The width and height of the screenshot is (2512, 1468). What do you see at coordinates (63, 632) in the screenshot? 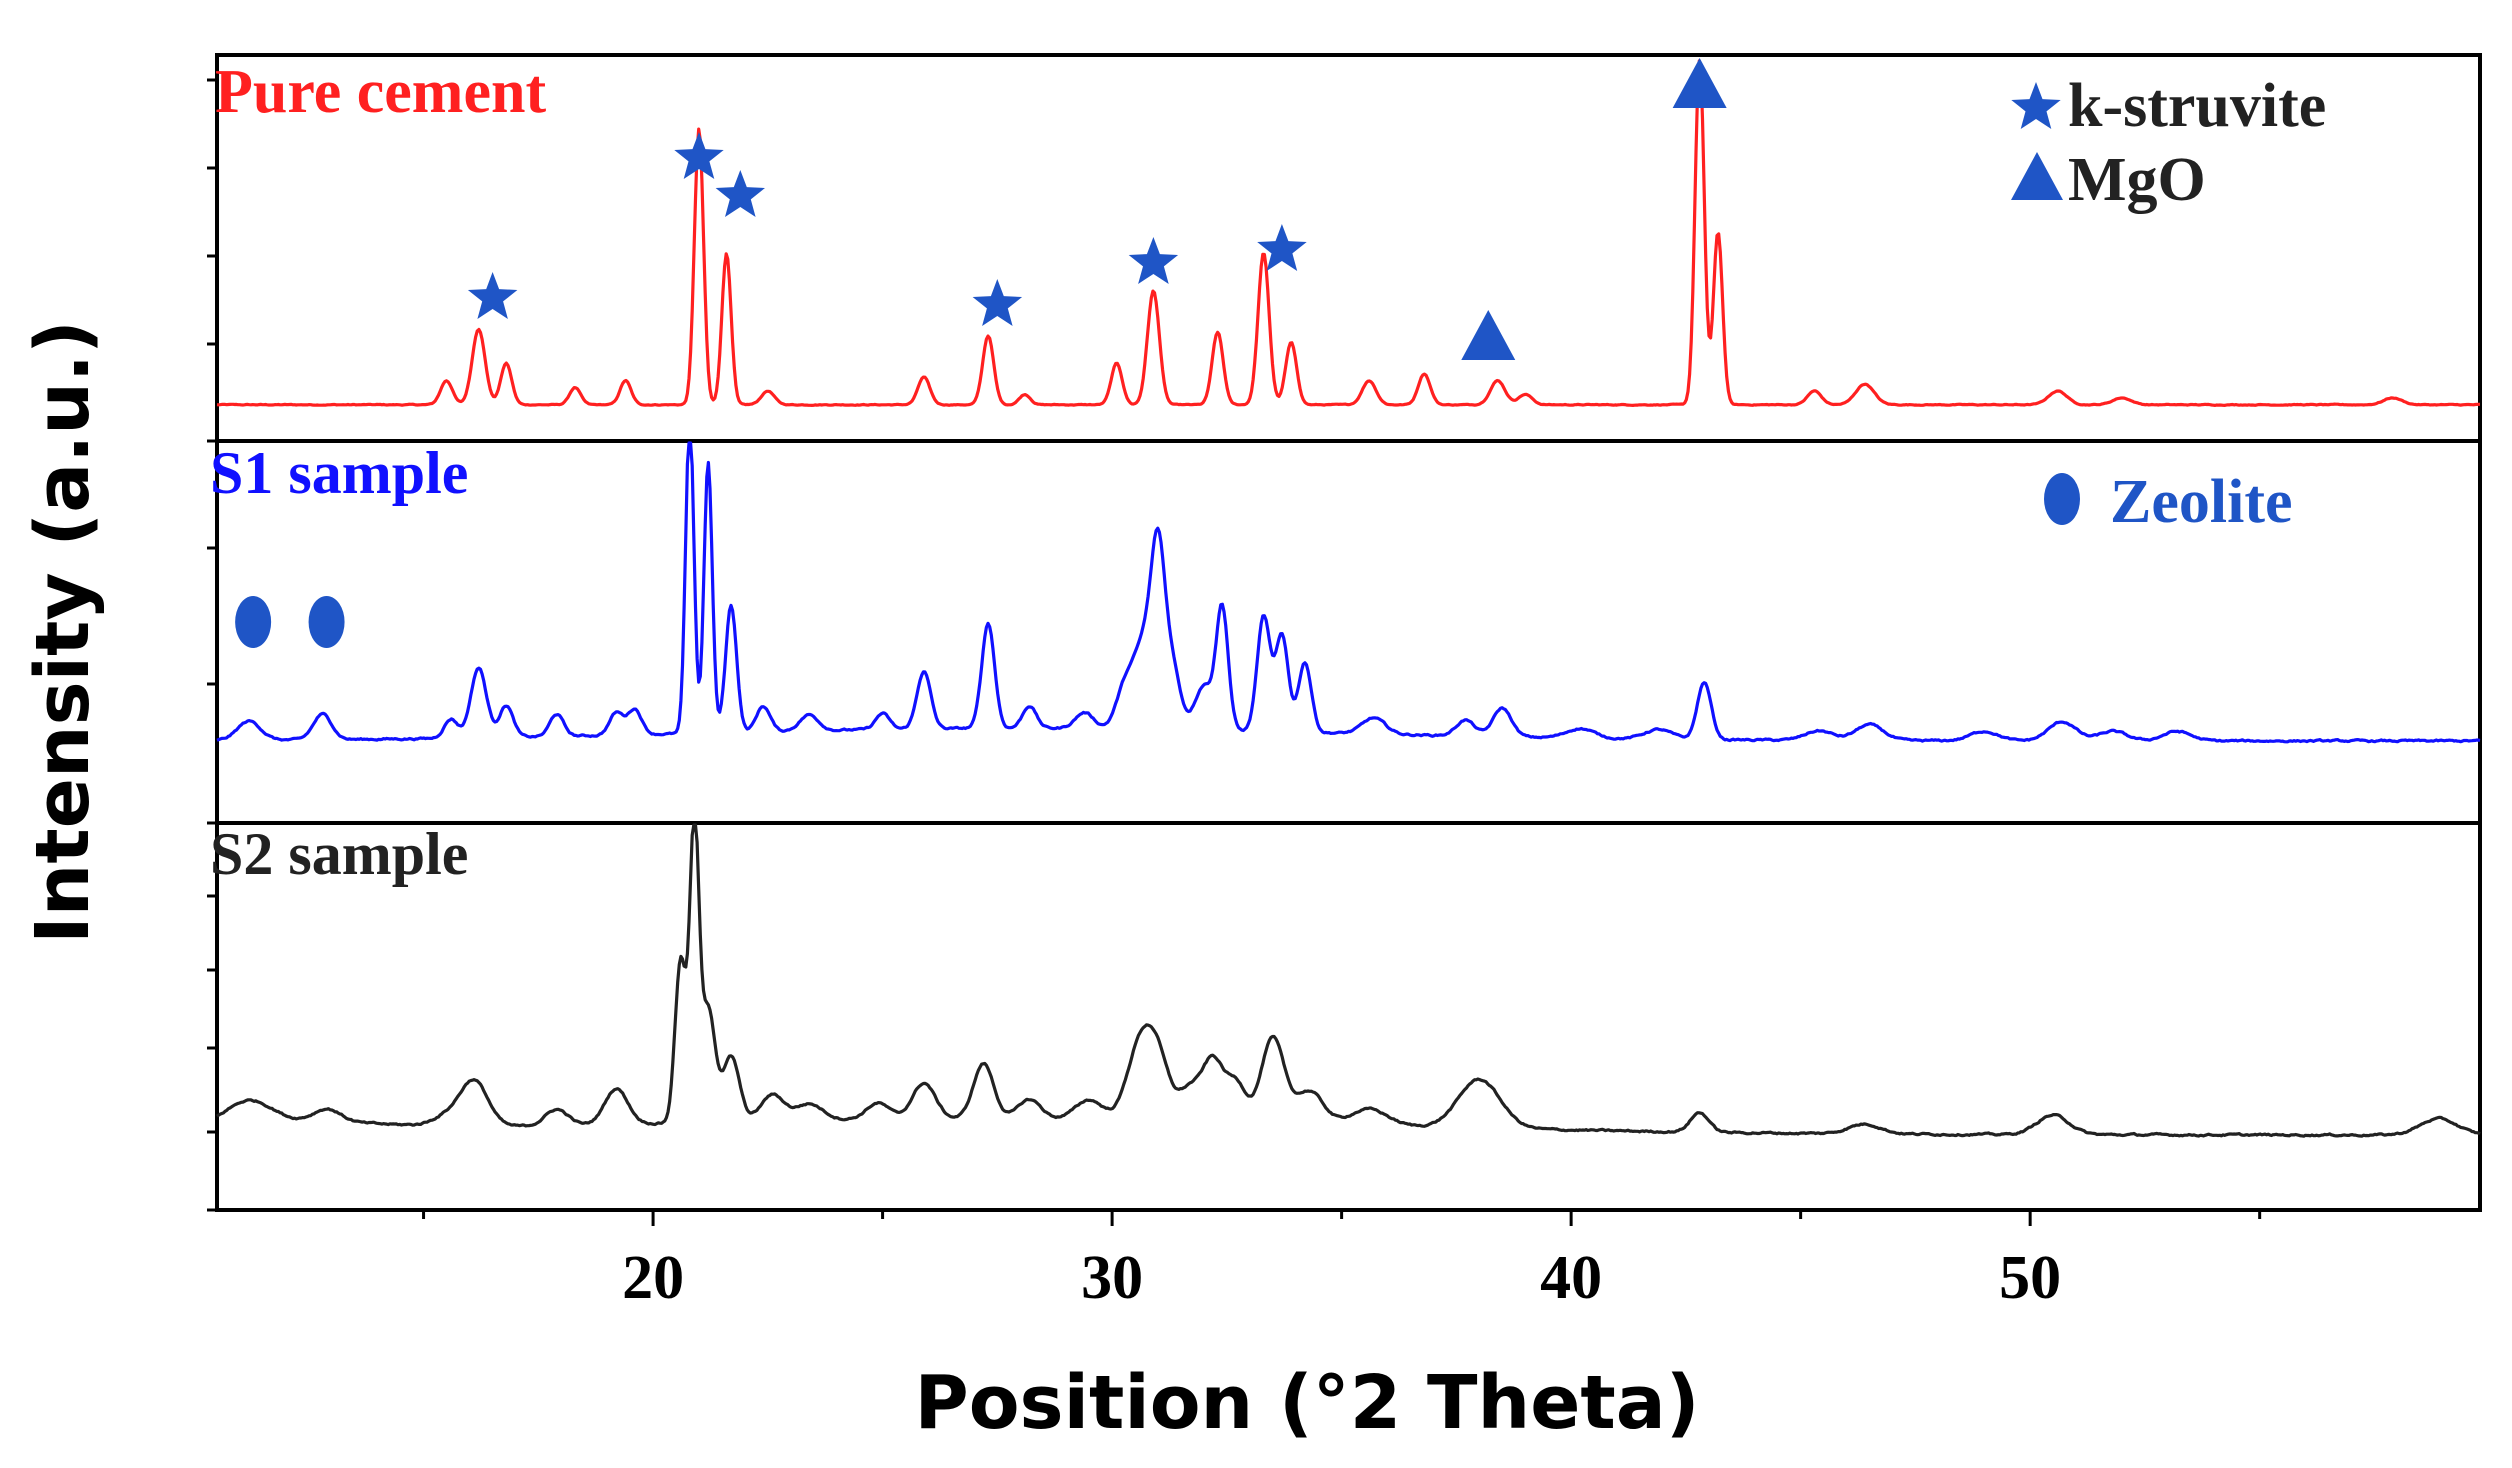
I see `y-axis-title: Intensity (a.u.)` at bounding box center [63, 632].